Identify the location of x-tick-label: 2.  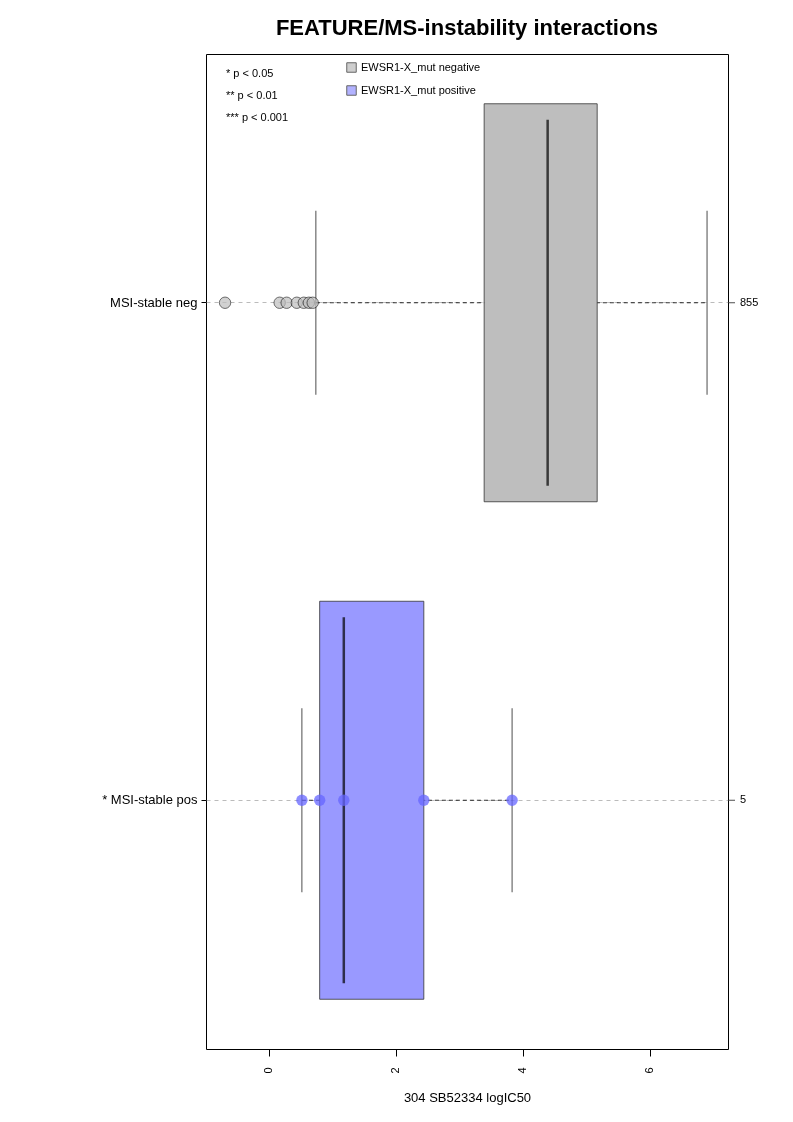
(395, 1070).